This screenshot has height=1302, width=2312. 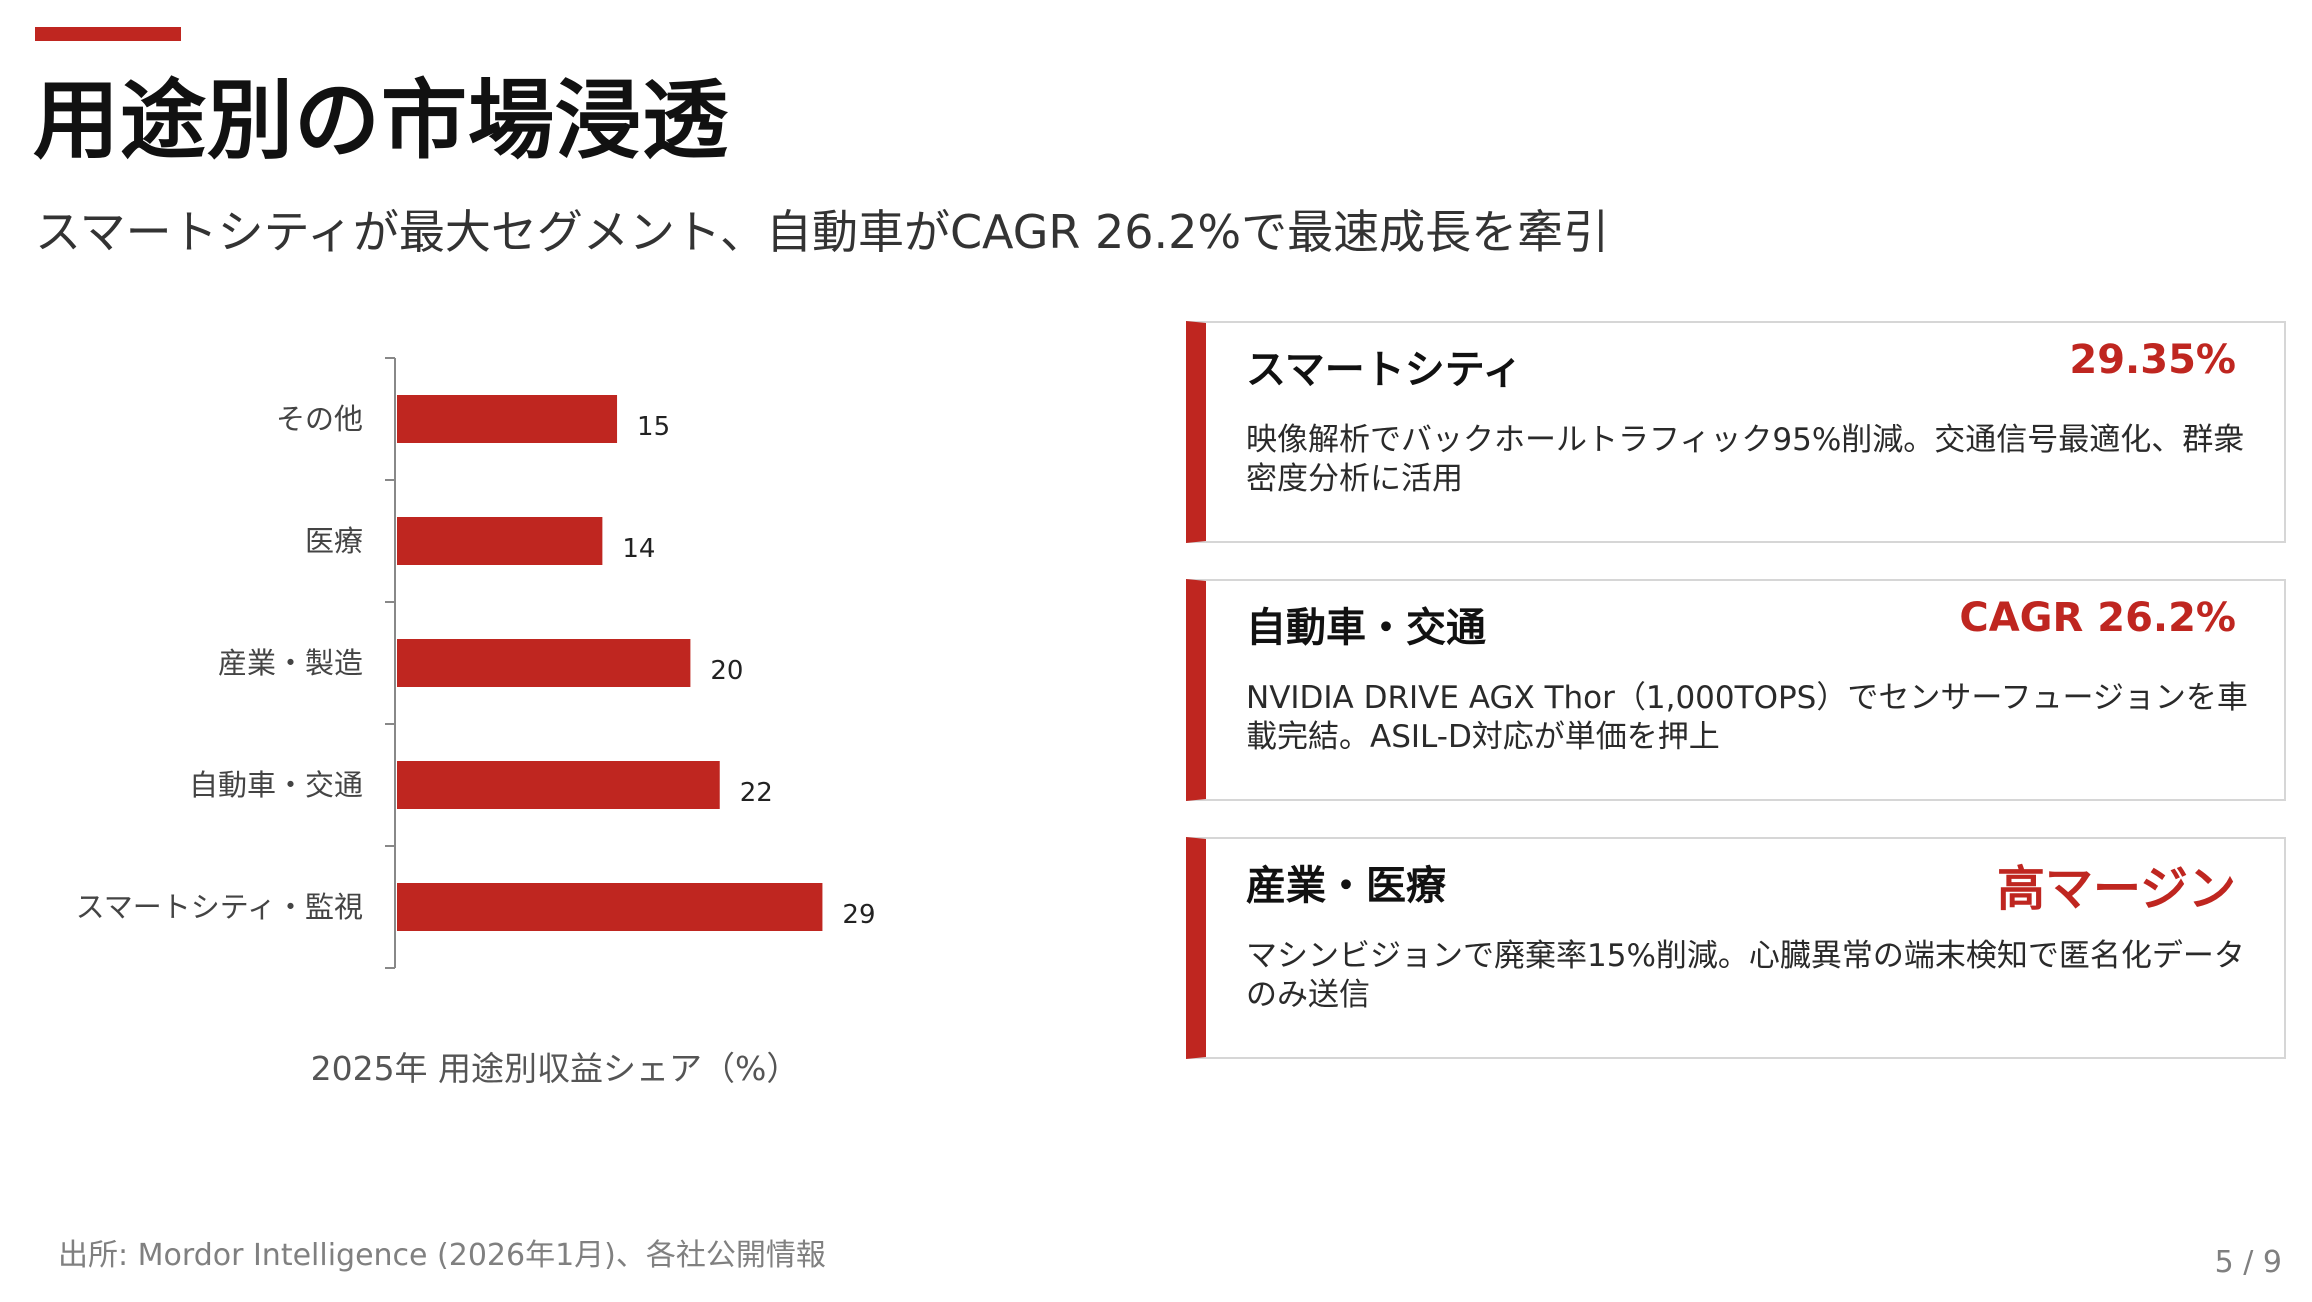 What do you see at coordinates (108, 34) in the screenshot?
I see `title-accent-bar` at bounding box center [108, 34].